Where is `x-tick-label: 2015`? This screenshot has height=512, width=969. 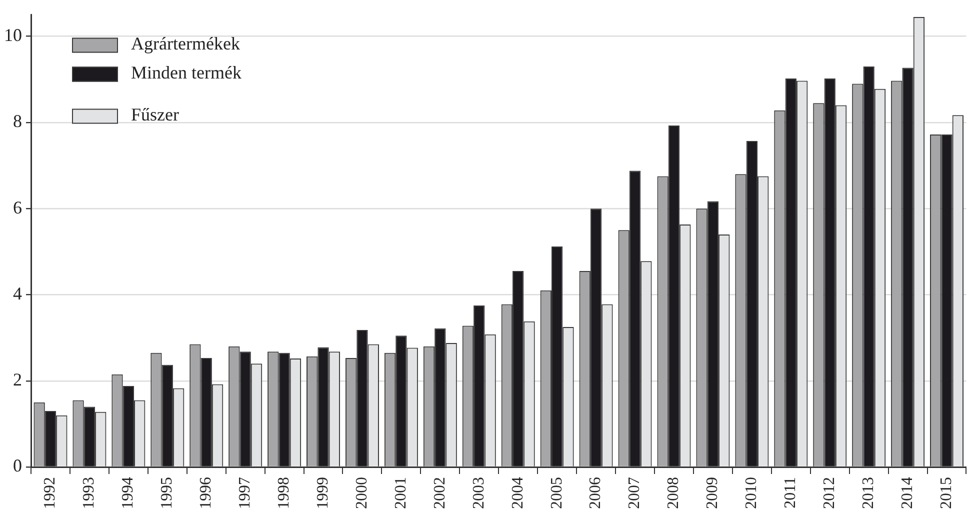 x-tick-label: 2015 is located at coordinates (946, 493).